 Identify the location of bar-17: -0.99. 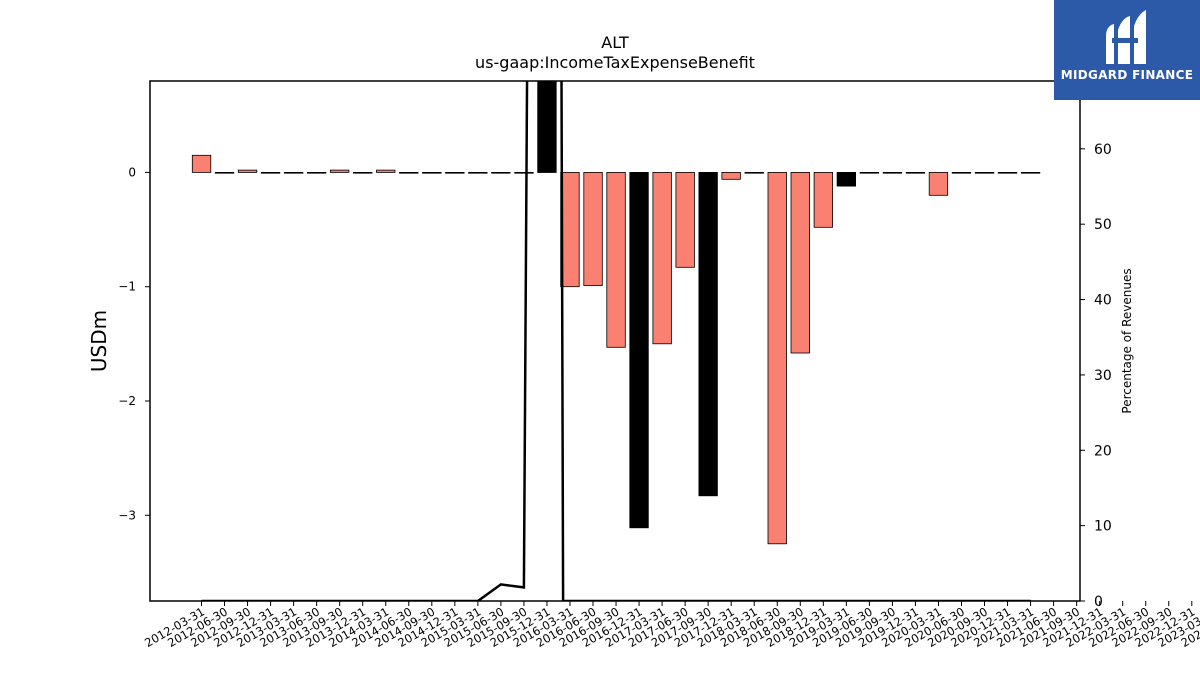
(593, 228).